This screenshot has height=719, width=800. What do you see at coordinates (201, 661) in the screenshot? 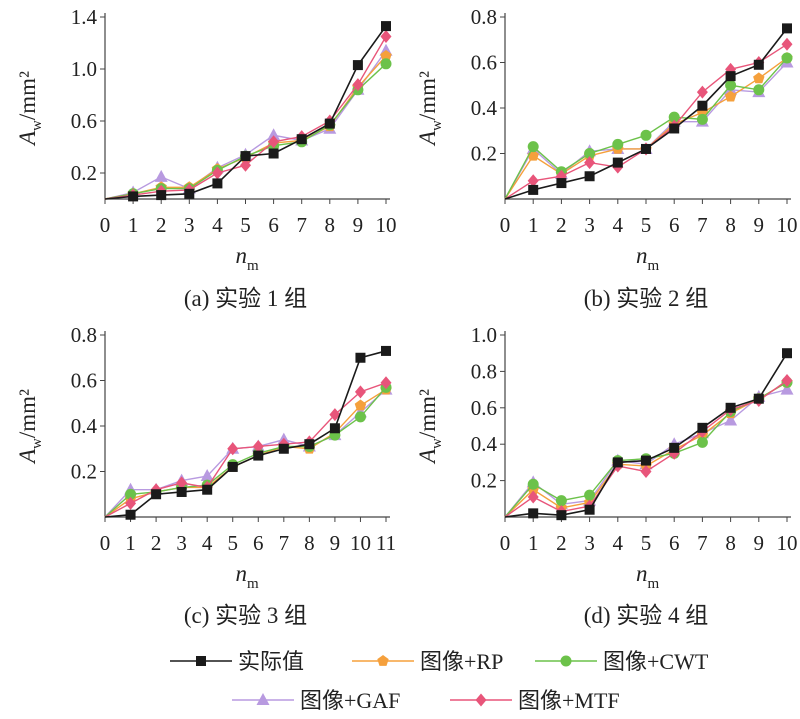
I see `legend-marker-square` at bounding box center [201, 661].